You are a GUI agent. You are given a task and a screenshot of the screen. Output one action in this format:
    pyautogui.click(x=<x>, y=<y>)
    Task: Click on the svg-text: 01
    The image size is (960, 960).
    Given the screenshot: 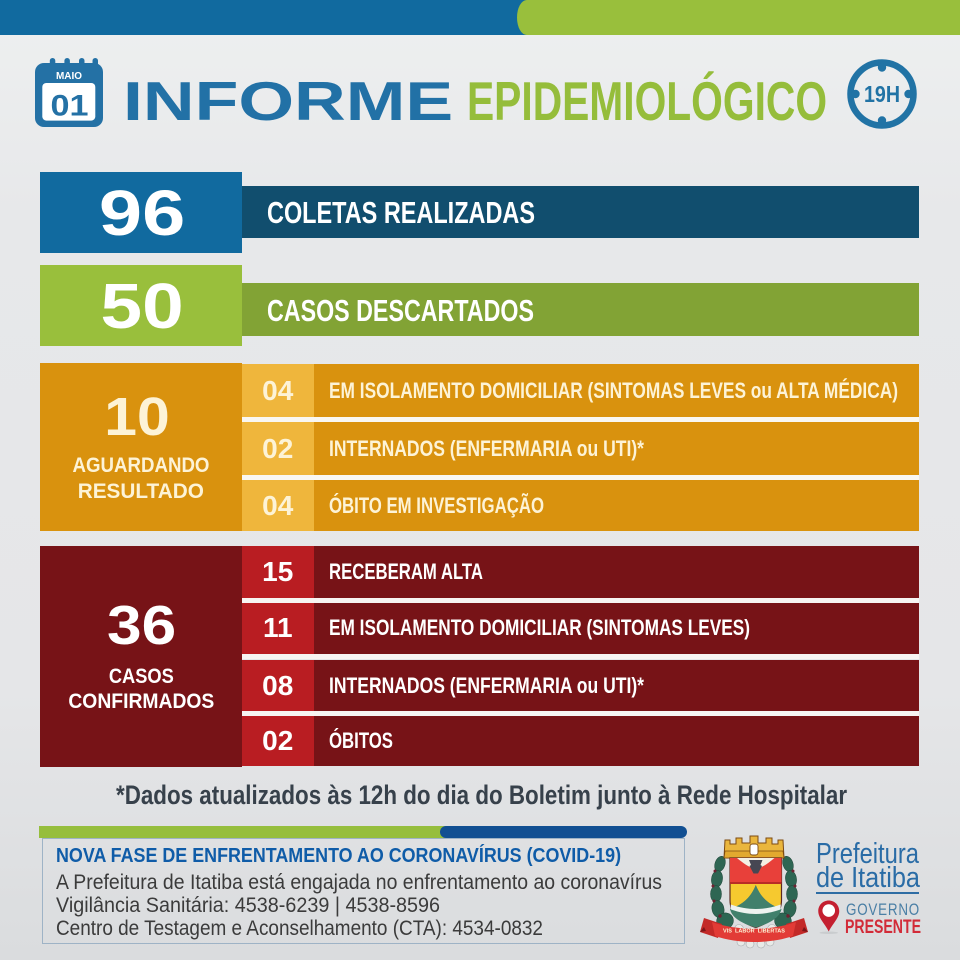 What is the action you would take?
    pyautogui.click(x=70, y=106)
    